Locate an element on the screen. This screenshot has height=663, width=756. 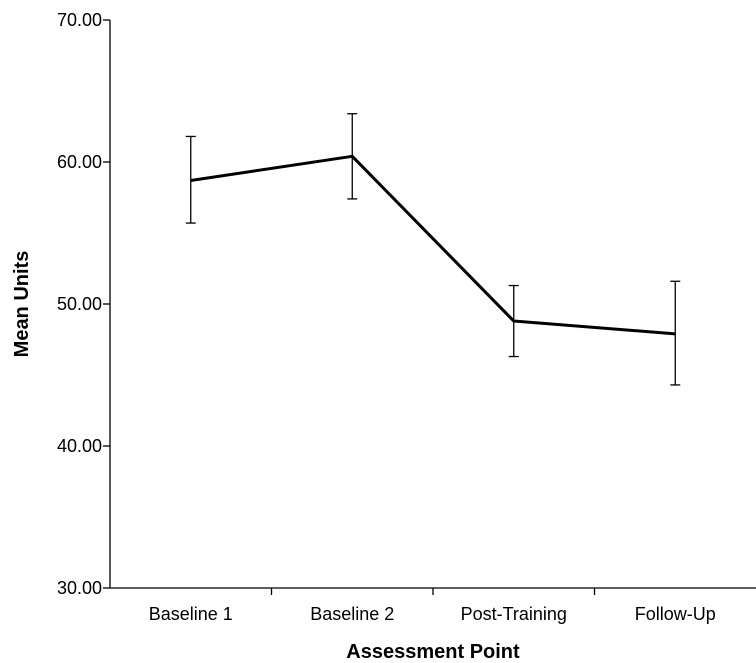
y-axis: 30.00 40.00 50.00 60.00 70.00 is located at coordinates (84, 304).